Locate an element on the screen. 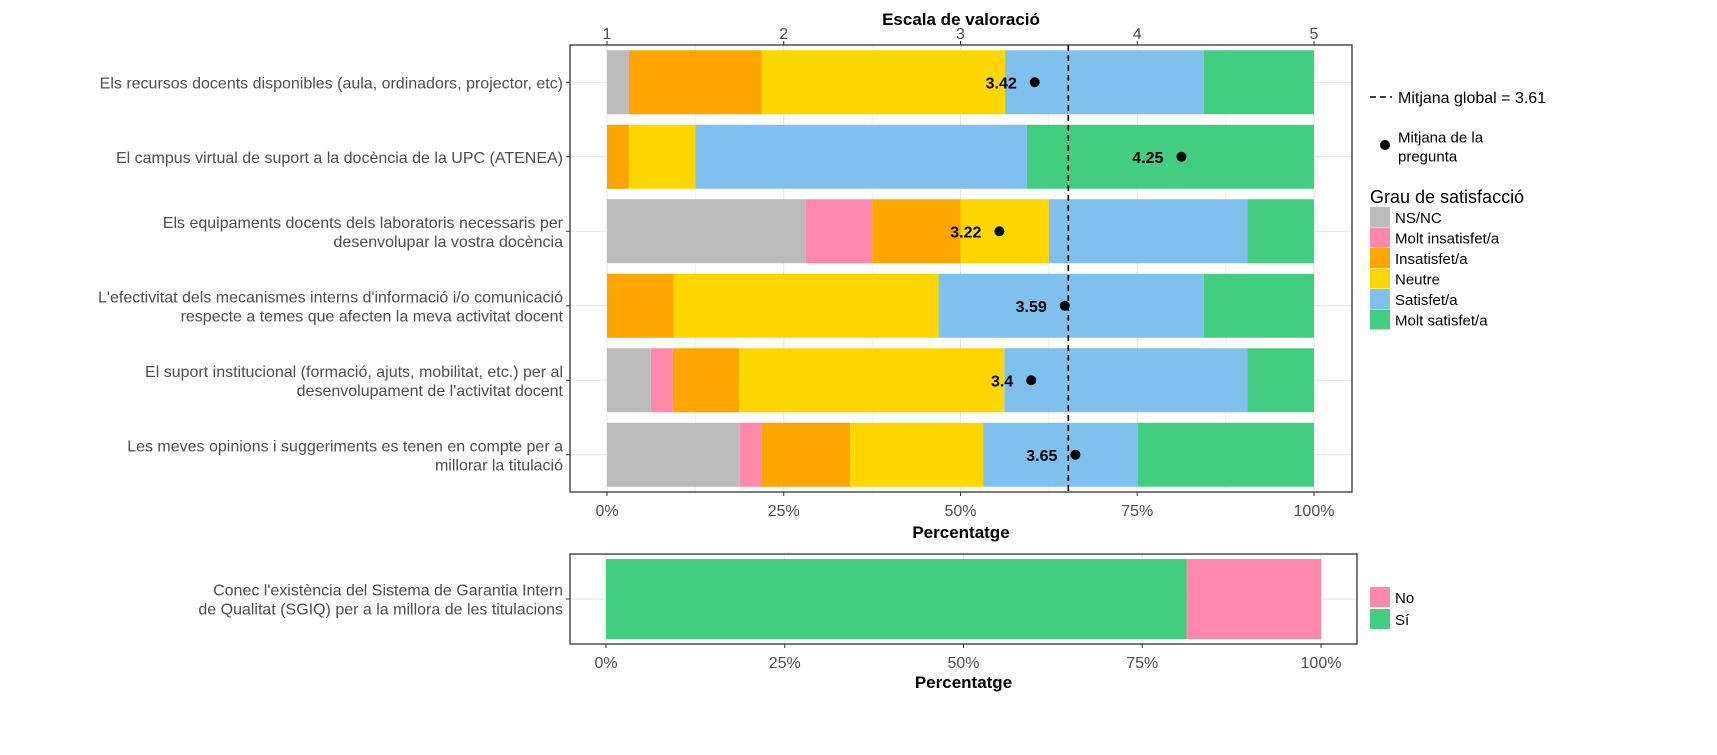 This screenshot has width=1717, height=755. category-label: desenvolupament de l'activitat docent is located at coordinates (430, 391).